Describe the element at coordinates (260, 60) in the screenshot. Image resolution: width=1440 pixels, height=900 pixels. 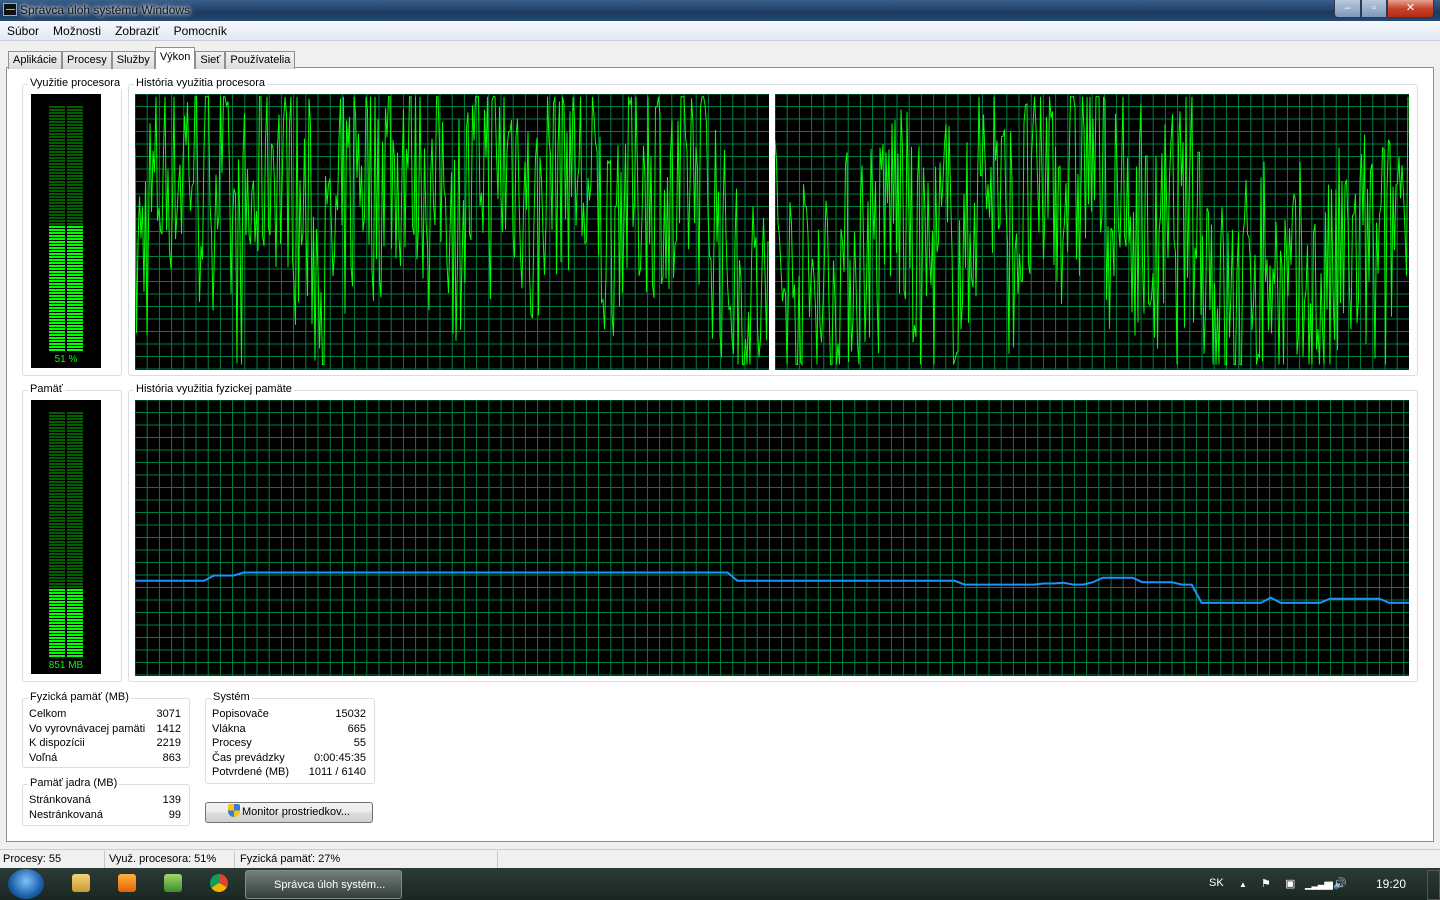
I see `tab-users: Používatelia` at that location.